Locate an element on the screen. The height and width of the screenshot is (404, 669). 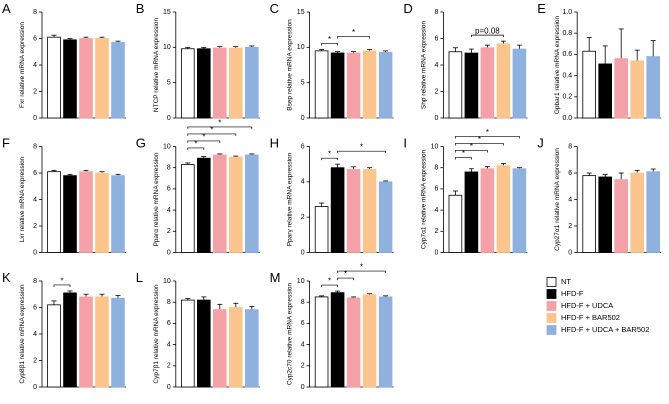
panel-letter: B is located at coordinates (140, 8).